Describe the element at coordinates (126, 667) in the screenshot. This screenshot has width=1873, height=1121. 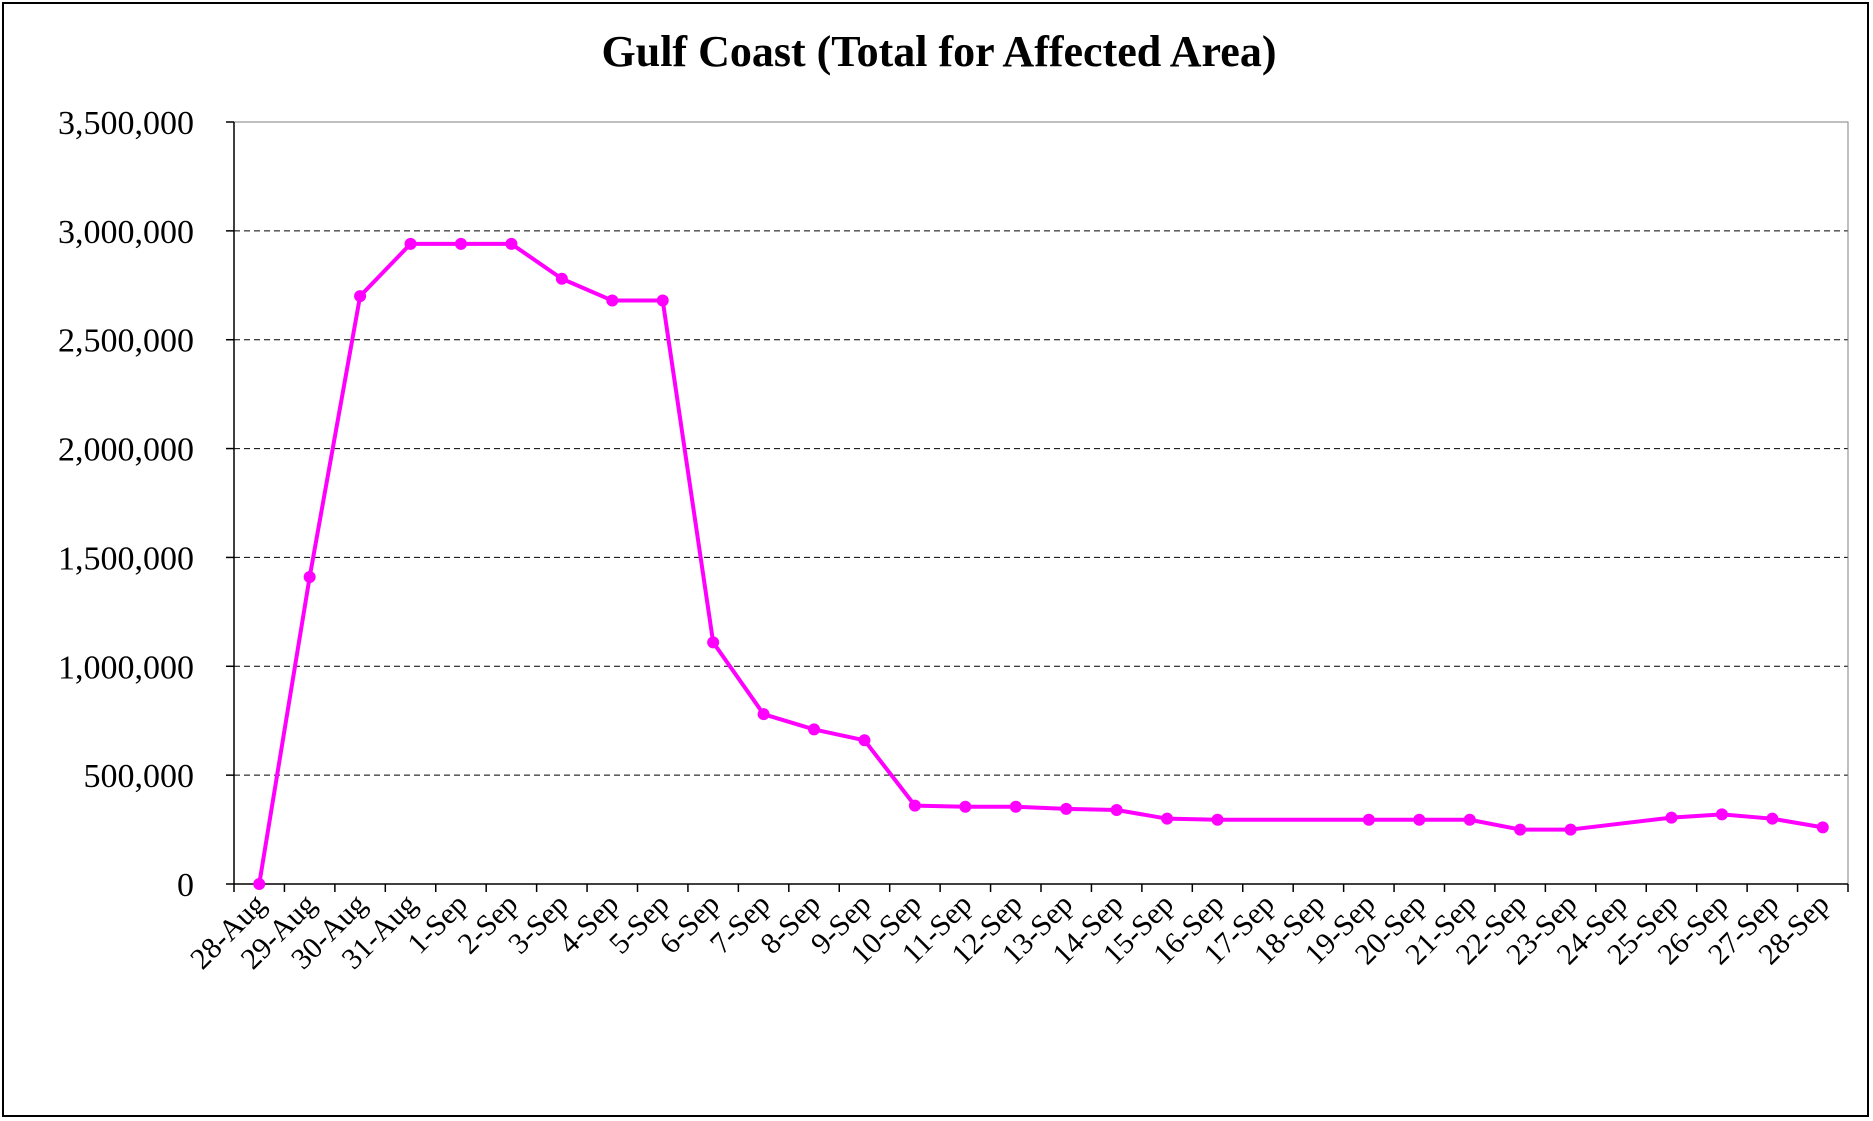
I see `y-tick-label: 1,000,000` at that location.